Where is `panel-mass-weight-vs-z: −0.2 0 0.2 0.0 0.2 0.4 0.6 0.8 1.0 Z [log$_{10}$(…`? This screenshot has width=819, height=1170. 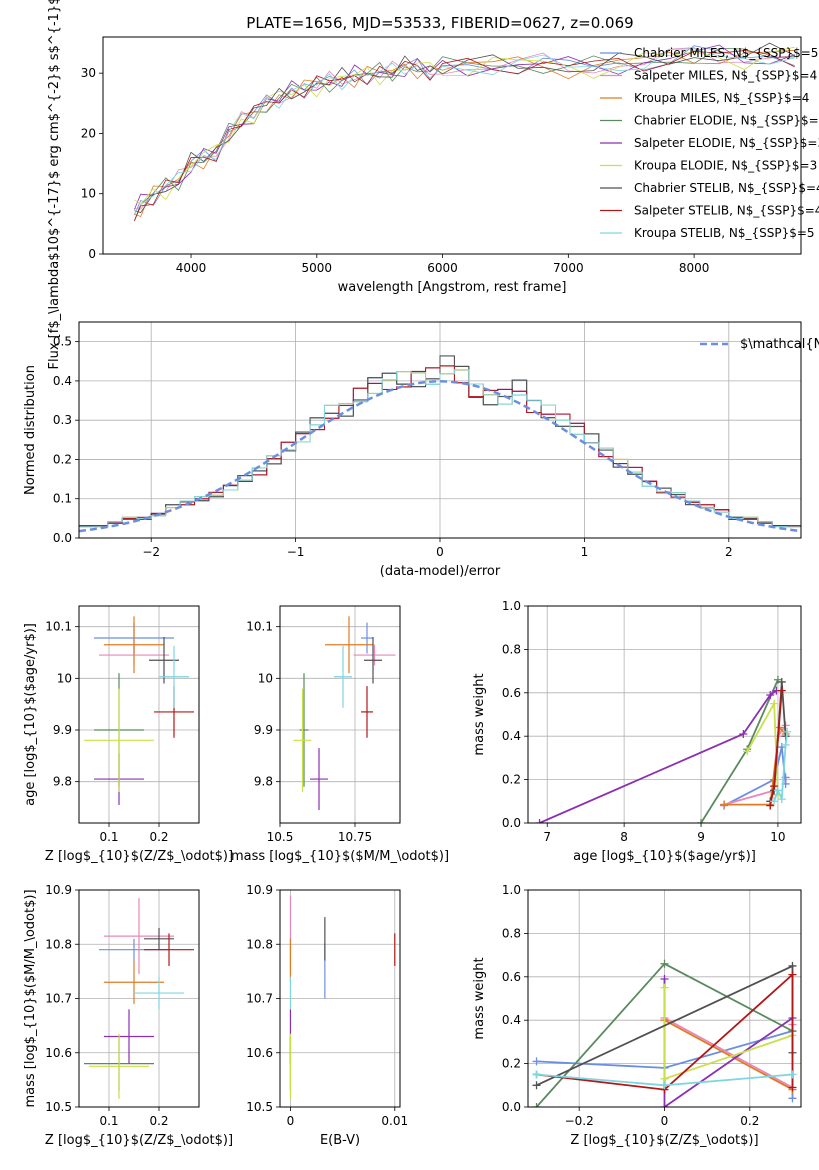
panel-mass-weight-vs-z: −0.2 0 0.2 0.0 0.2 0.4 0.6 0.8 1.0 Z [log$_{10}$(… is located at coordinates (637, 1015).